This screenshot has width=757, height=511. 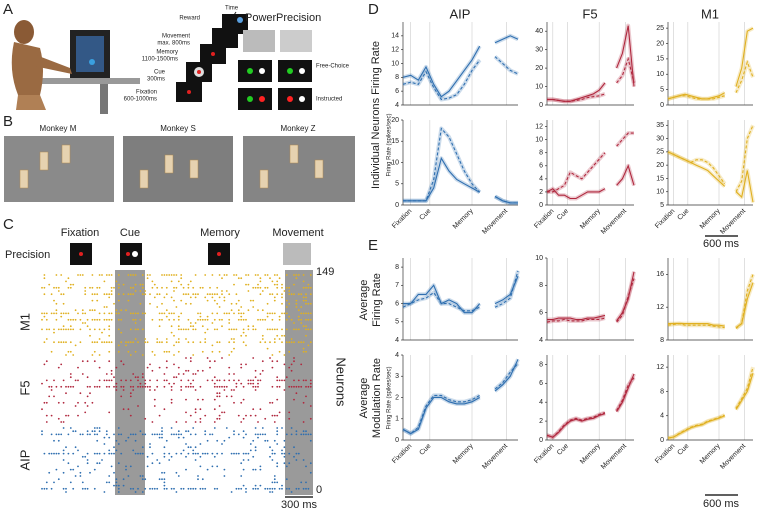 What do you see at coordinates (402, 454) in the screenshot?
I see `x-event-label: Fixation` at bounding box center [402, 454].